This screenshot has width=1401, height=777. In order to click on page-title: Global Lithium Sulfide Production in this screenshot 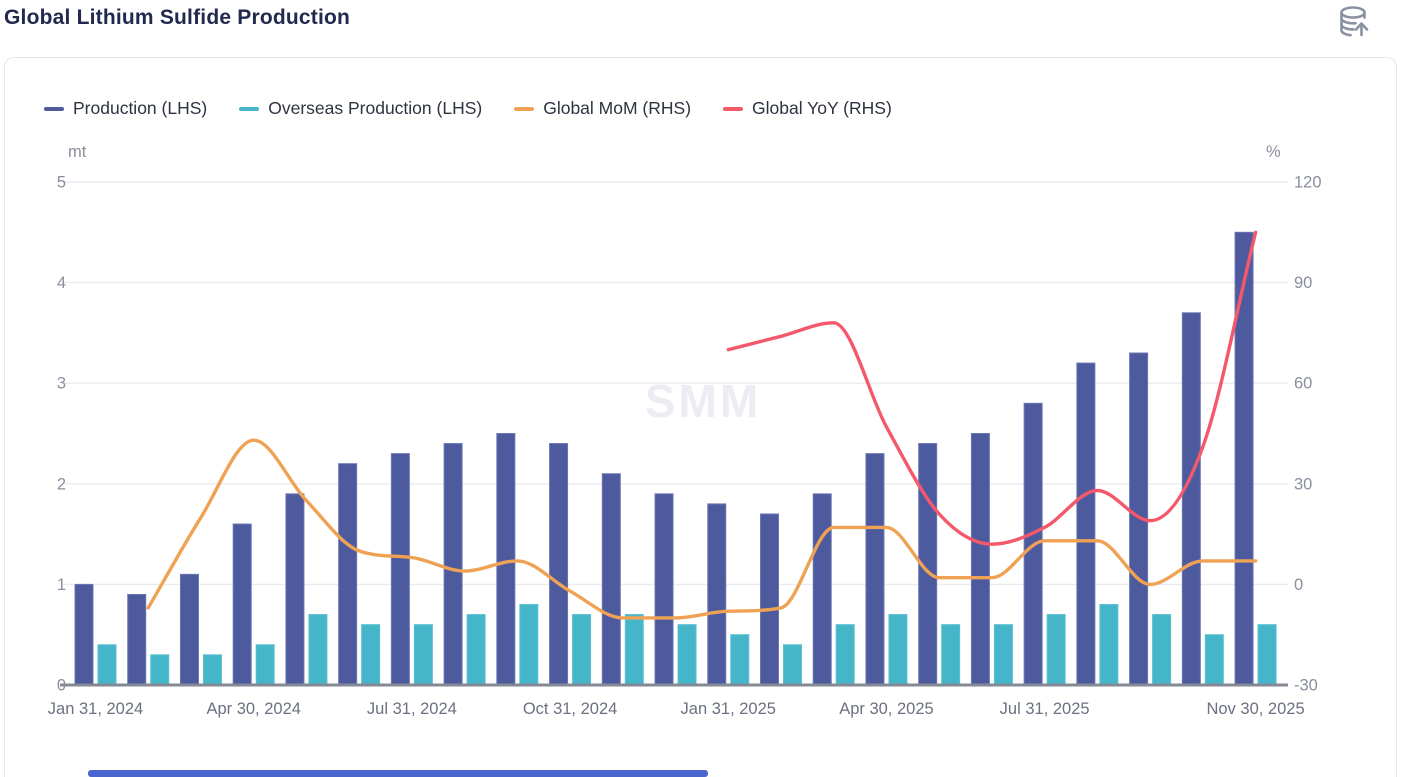, I will do `click(177, 17)`.